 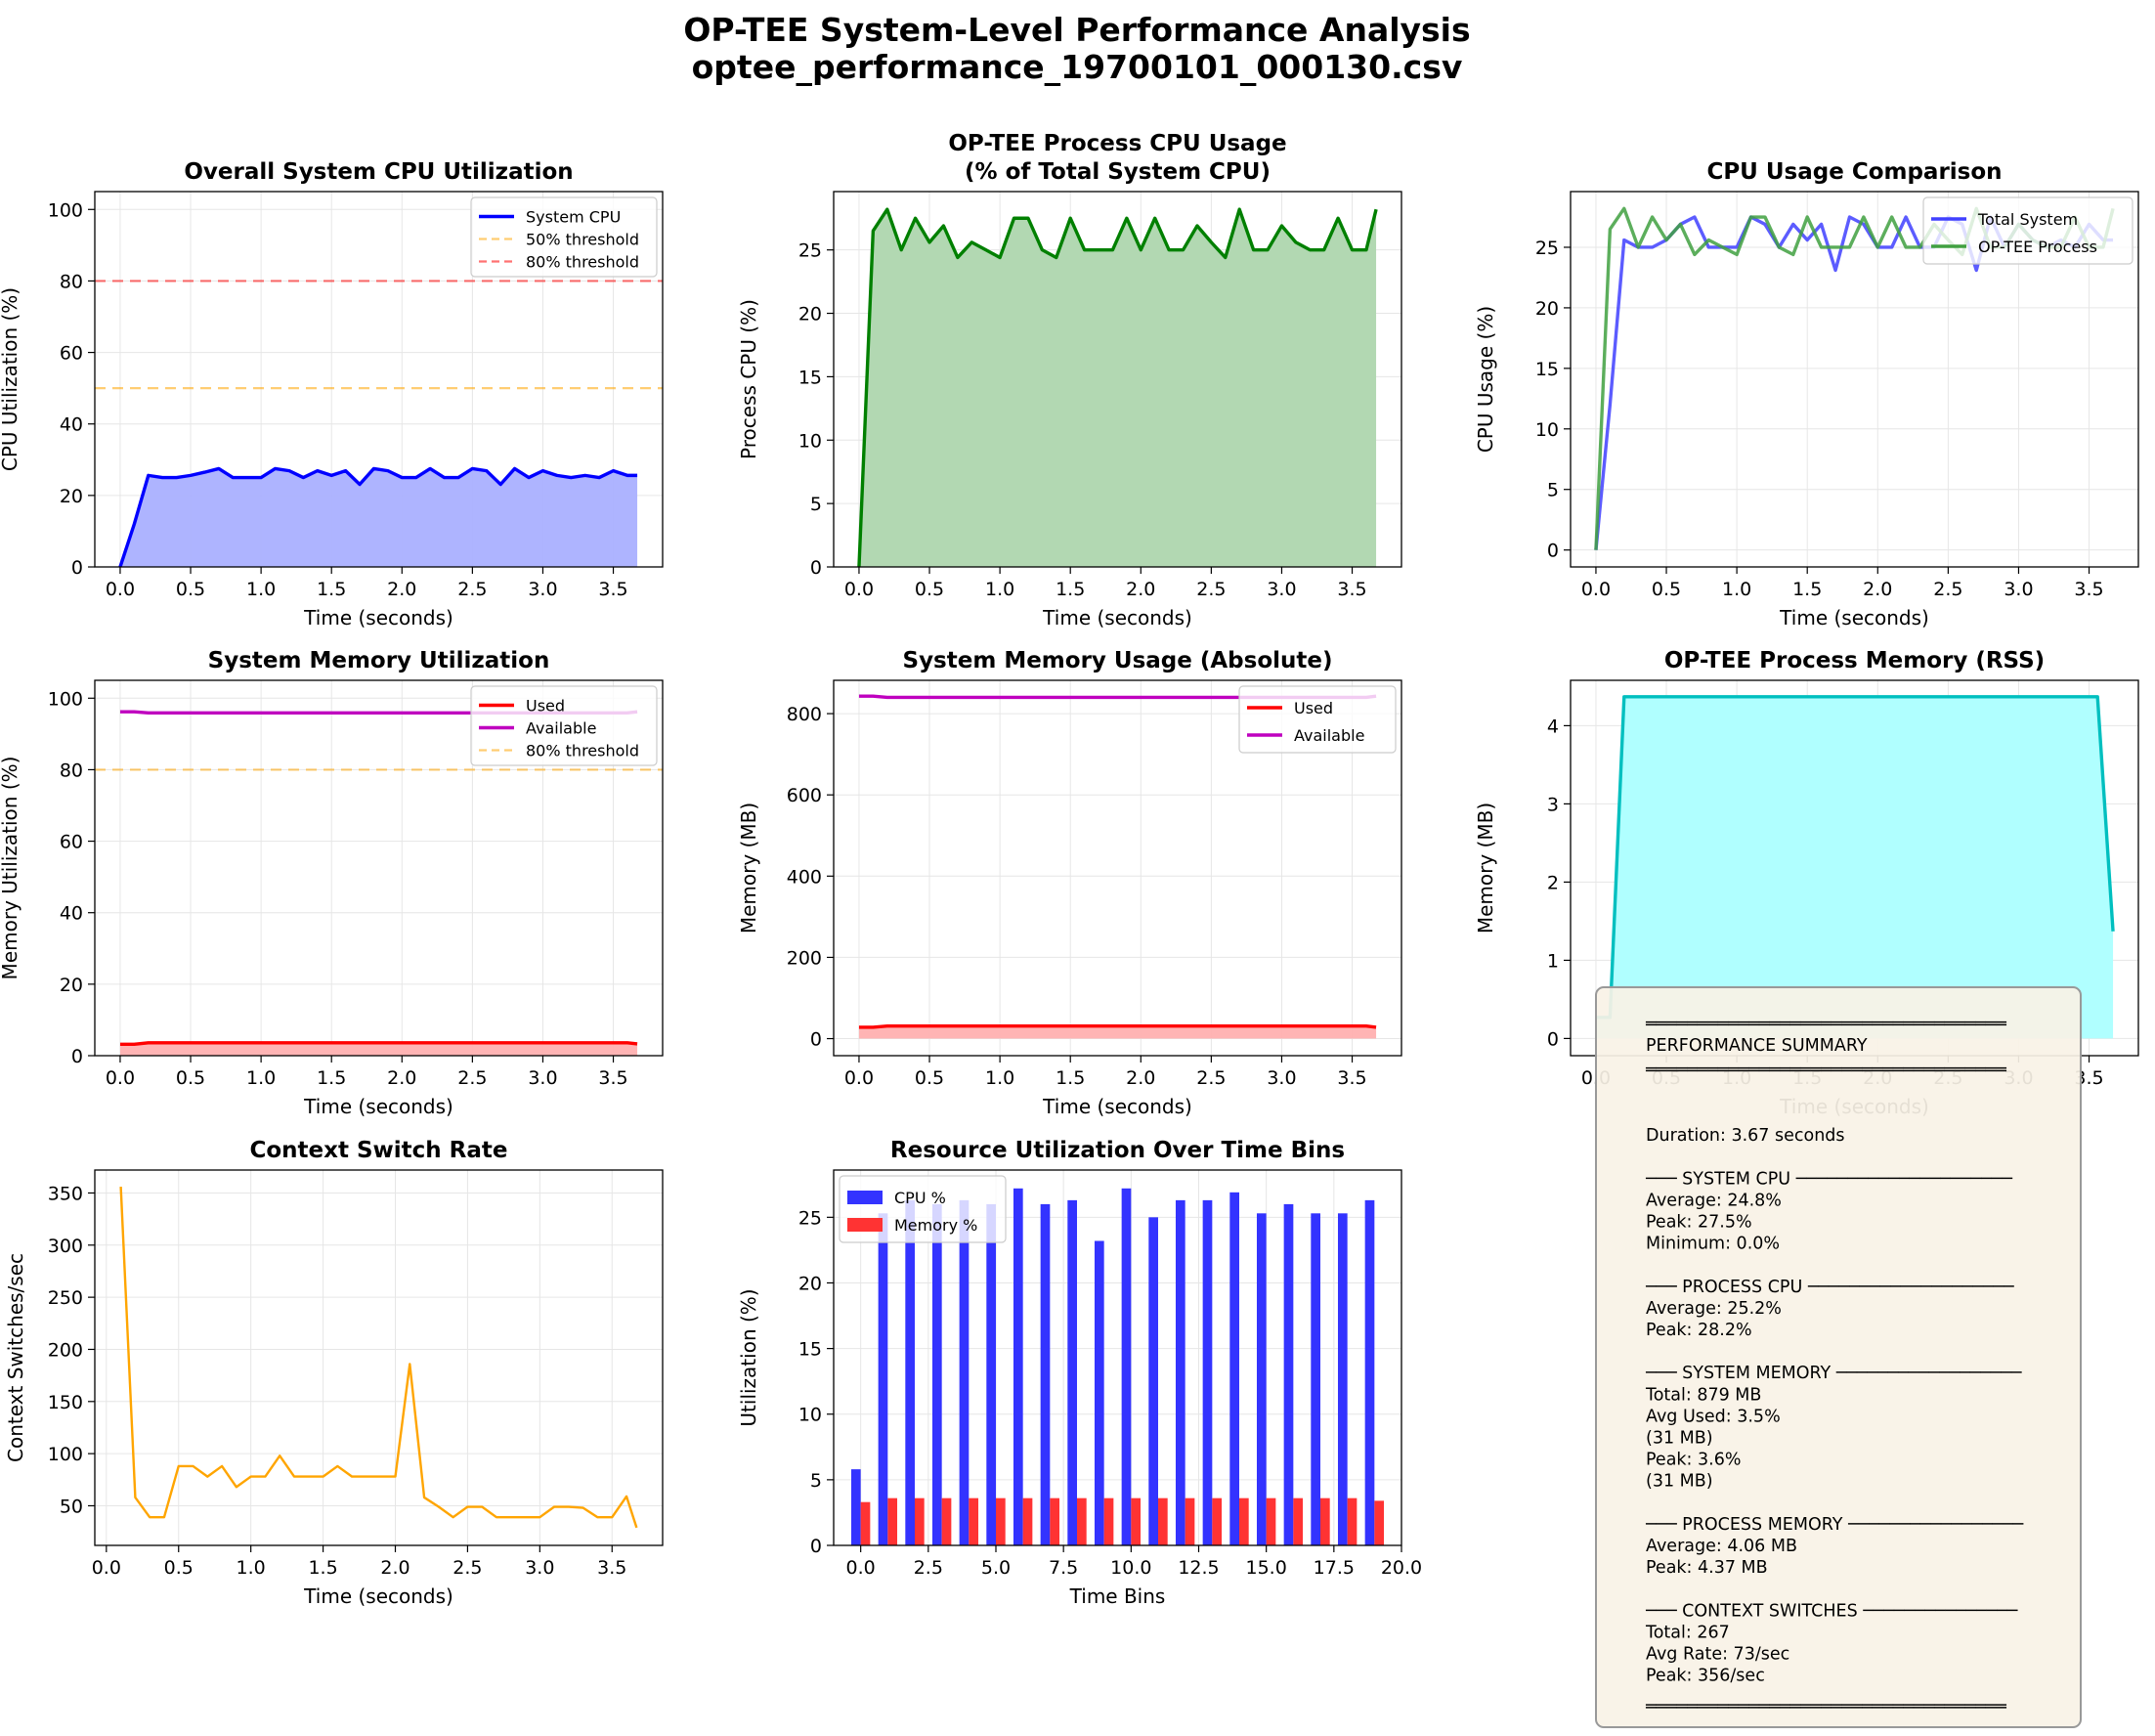 What do you see at coordinates (1693, 1460) in the screenshot?
I see `summary-line: Peak: 3.6%` at bounding box center [1693, 1460].